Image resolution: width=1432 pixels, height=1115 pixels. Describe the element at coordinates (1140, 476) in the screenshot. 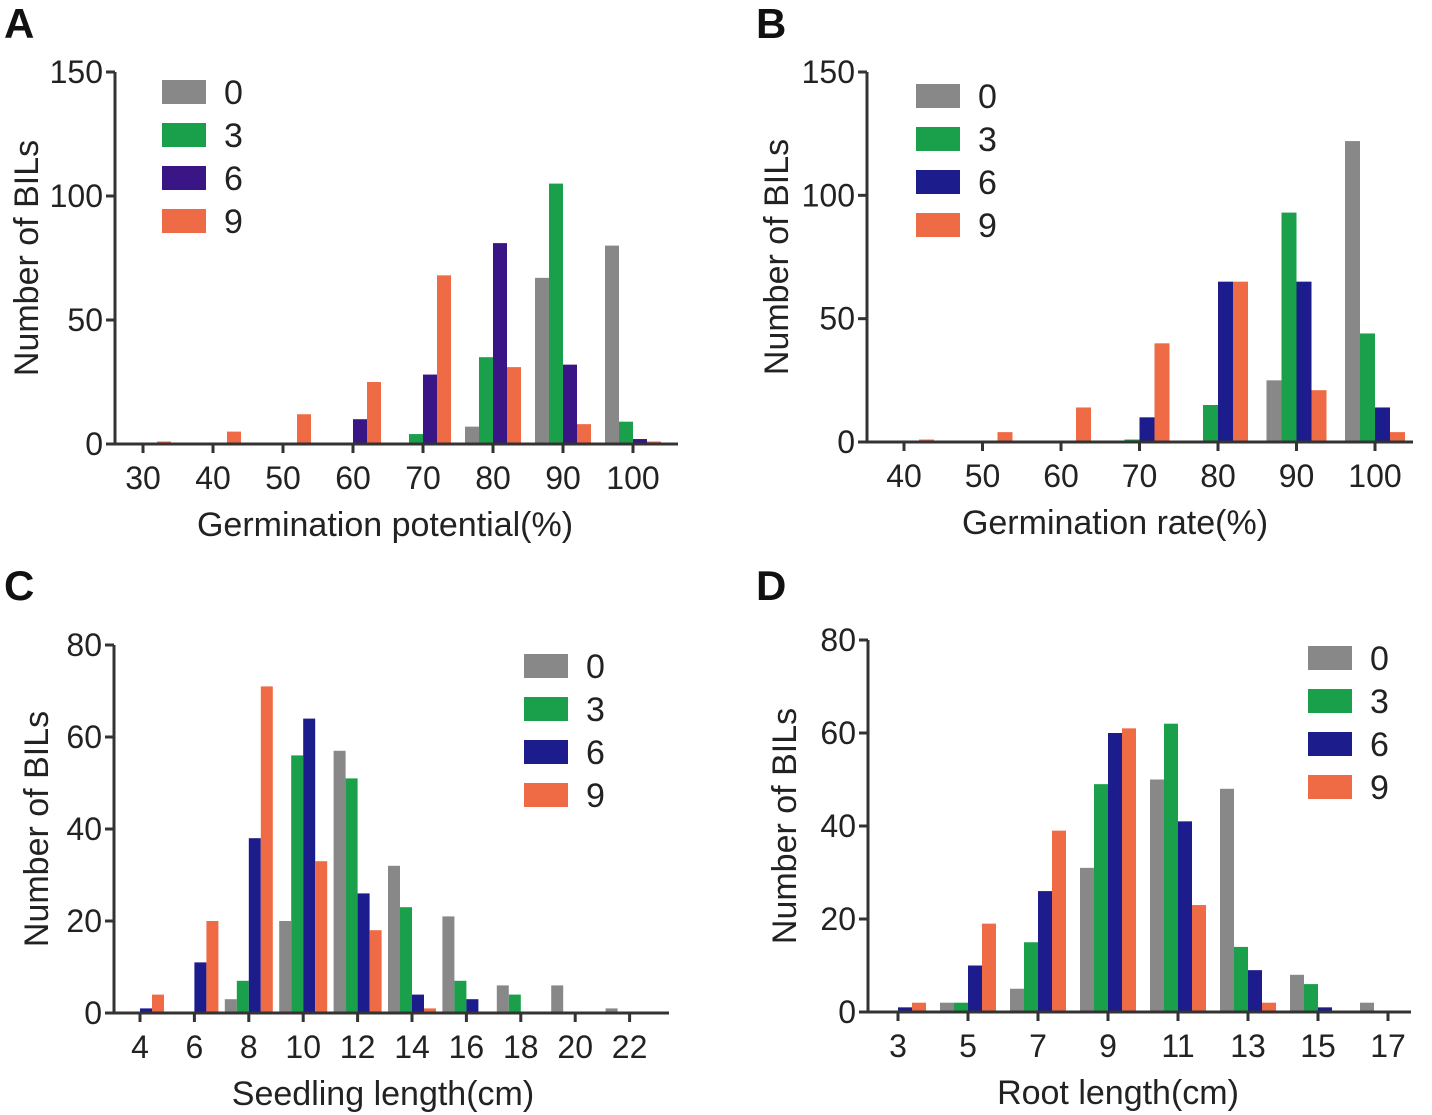

I see `x-tick-label: 70` at that location.